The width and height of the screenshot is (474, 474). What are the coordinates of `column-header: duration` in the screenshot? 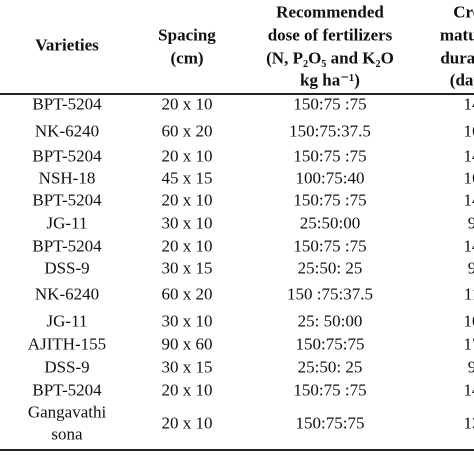 It's located at (457, 58).